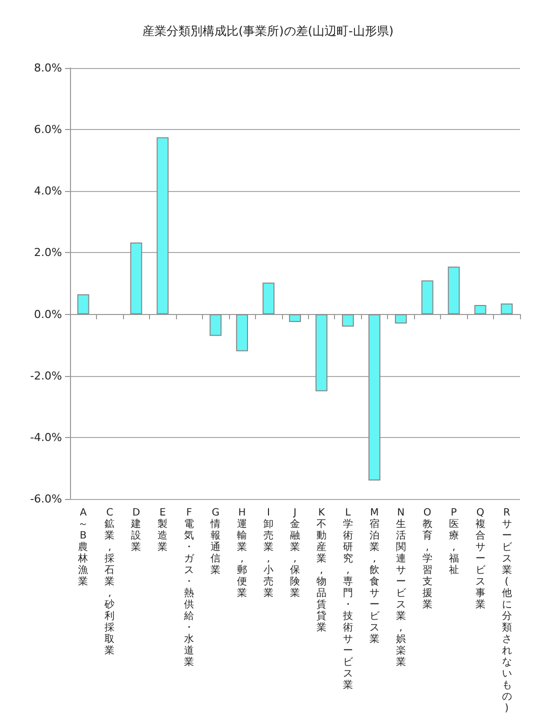  Describe the element at coordinates (82, 547) in the screenshot. I see `x-tick-label: A～B 農林漁業` at that location.